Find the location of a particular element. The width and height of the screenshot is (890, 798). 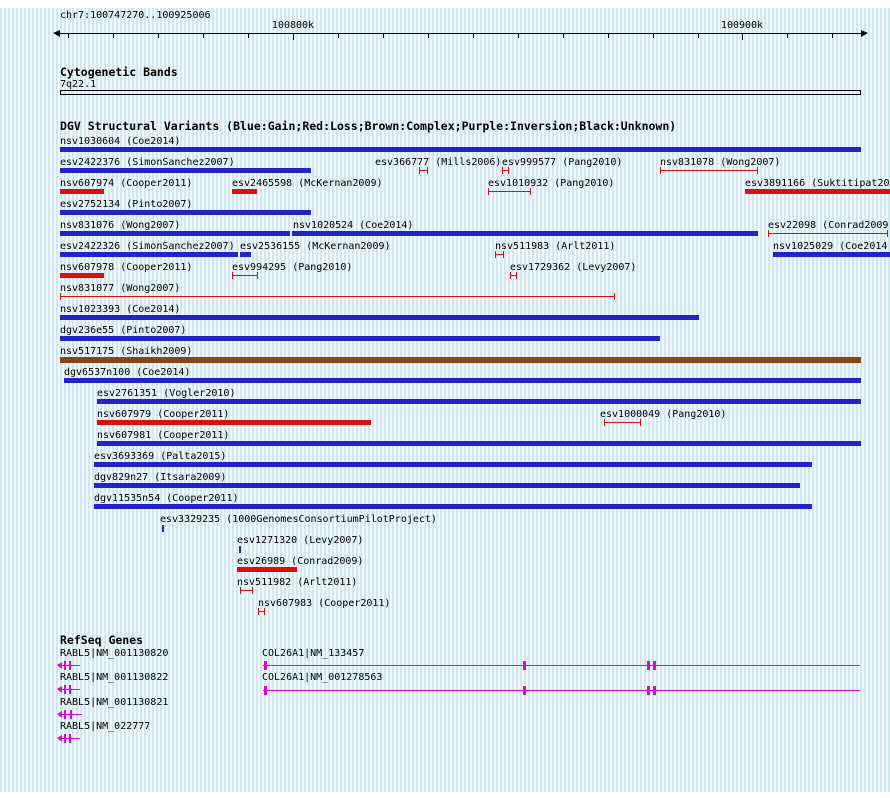

variant-label: nsv607978 (Cooper2011) is located at coordinates (126, 267).